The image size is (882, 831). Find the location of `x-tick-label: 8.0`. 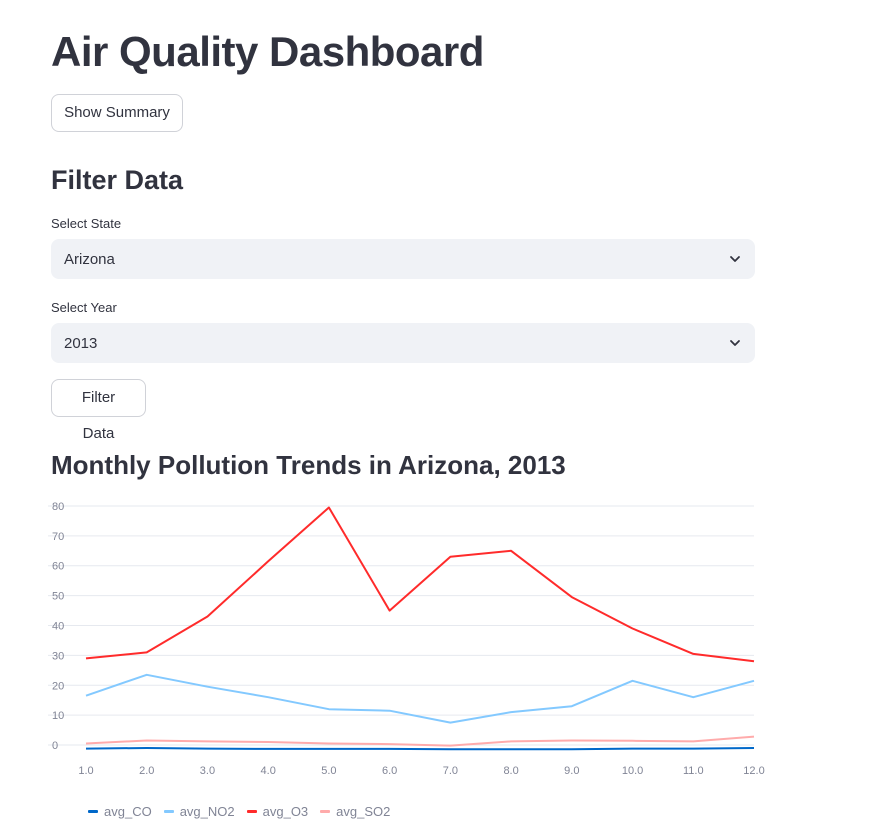

x-tick-label: 8.0 is located at coordinates (510, 771).